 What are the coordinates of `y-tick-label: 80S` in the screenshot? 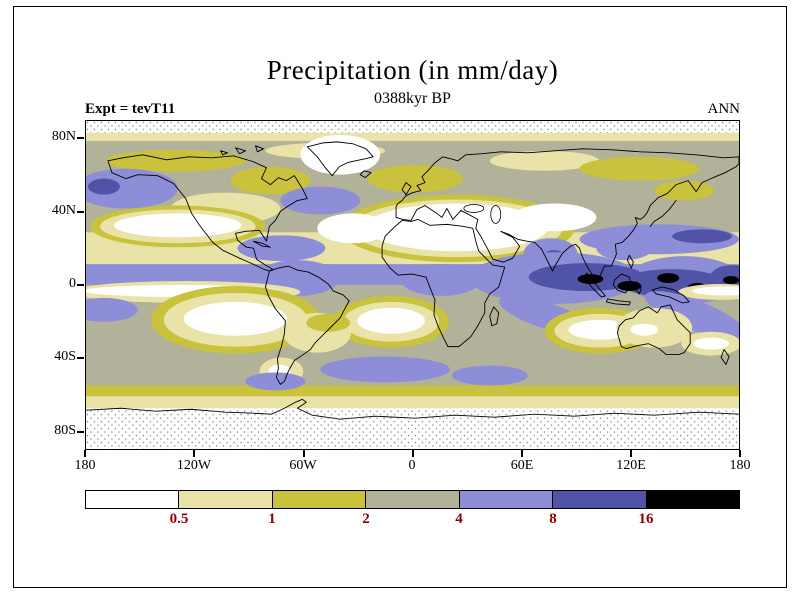 It's located at (65, 430).